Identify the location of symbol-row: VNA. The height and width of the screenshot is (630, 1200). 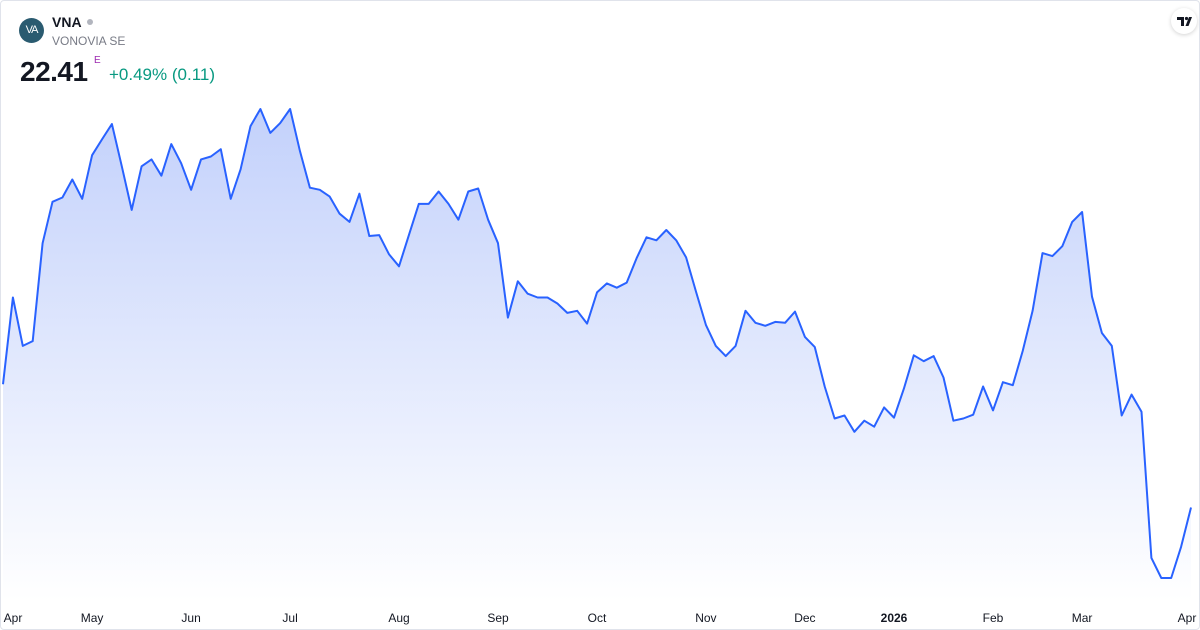
(72, 22).